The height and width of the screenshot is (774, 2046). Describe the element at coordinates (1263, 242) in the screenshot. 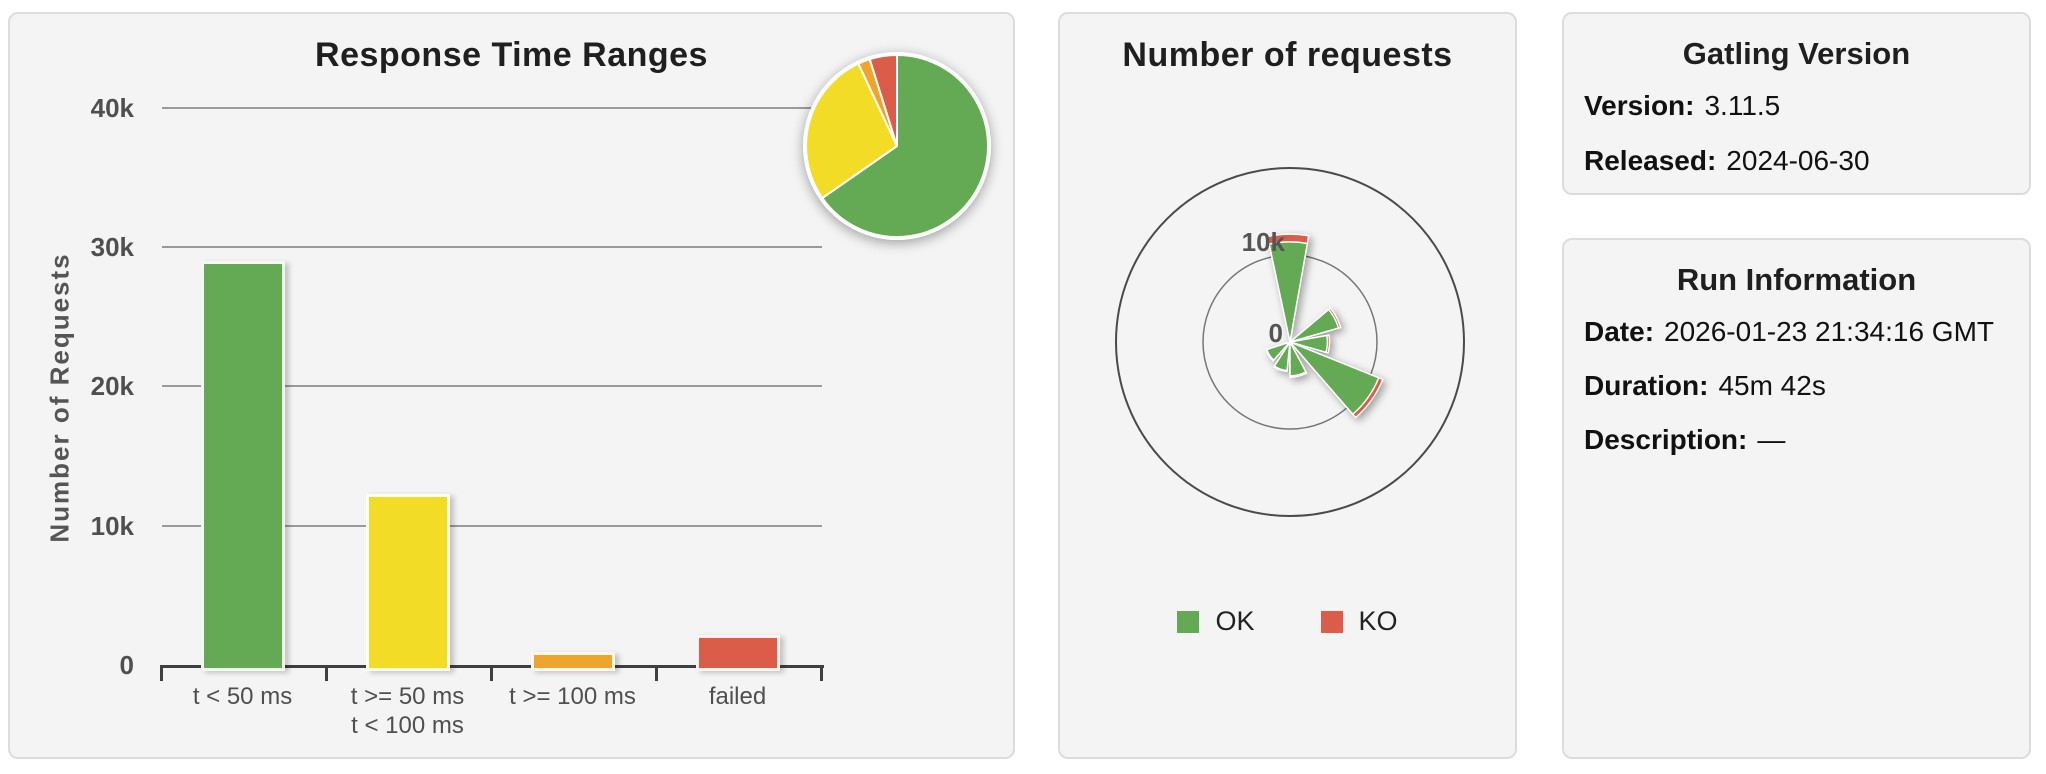

I see `rose-ring-label-10k: 10k` at that location.